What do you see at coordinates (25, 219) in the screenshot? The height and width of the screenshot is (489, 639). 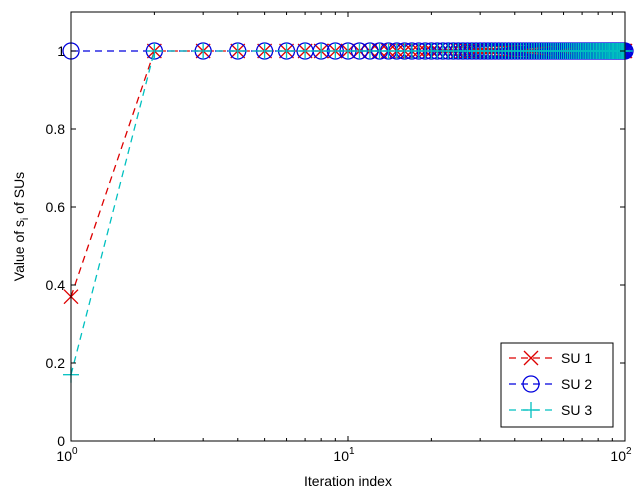 I see `y-axis-label-subscript: i` at bounding box center [25, 219].